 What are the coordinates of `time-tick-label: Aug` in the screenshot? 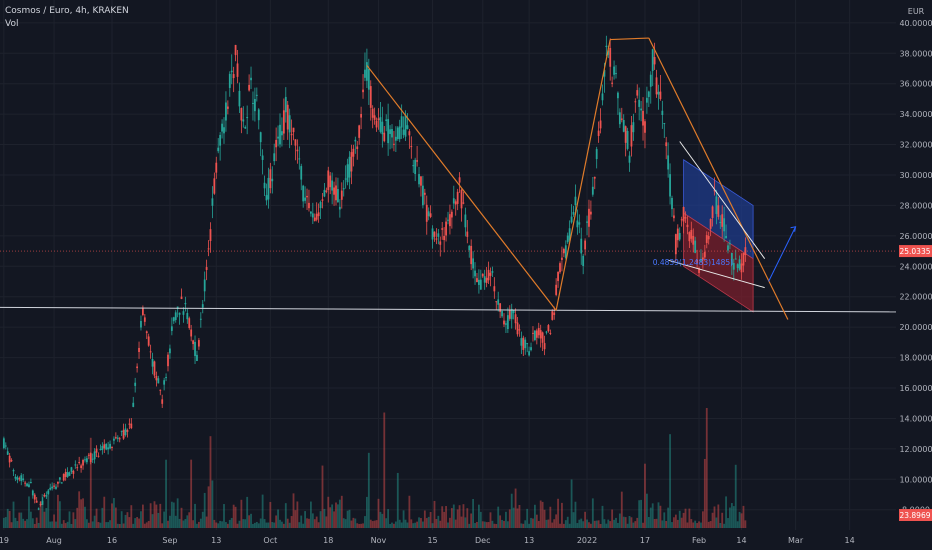 It's located at (54, 540).